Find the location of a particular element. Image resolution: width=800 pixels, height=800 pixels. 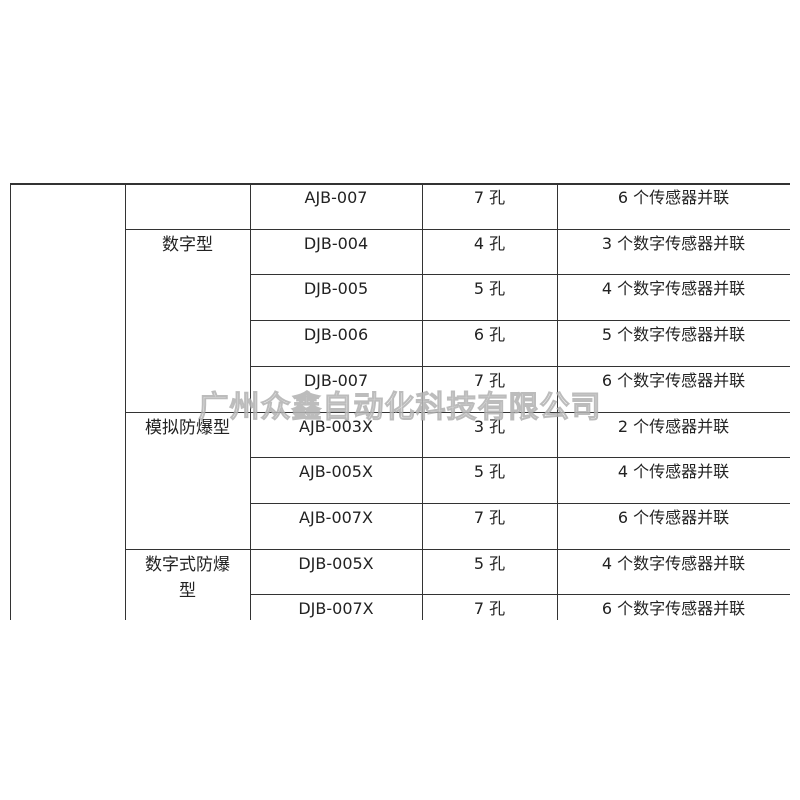

cell-holes: 4 孔 is located at coordinates (489, 243).